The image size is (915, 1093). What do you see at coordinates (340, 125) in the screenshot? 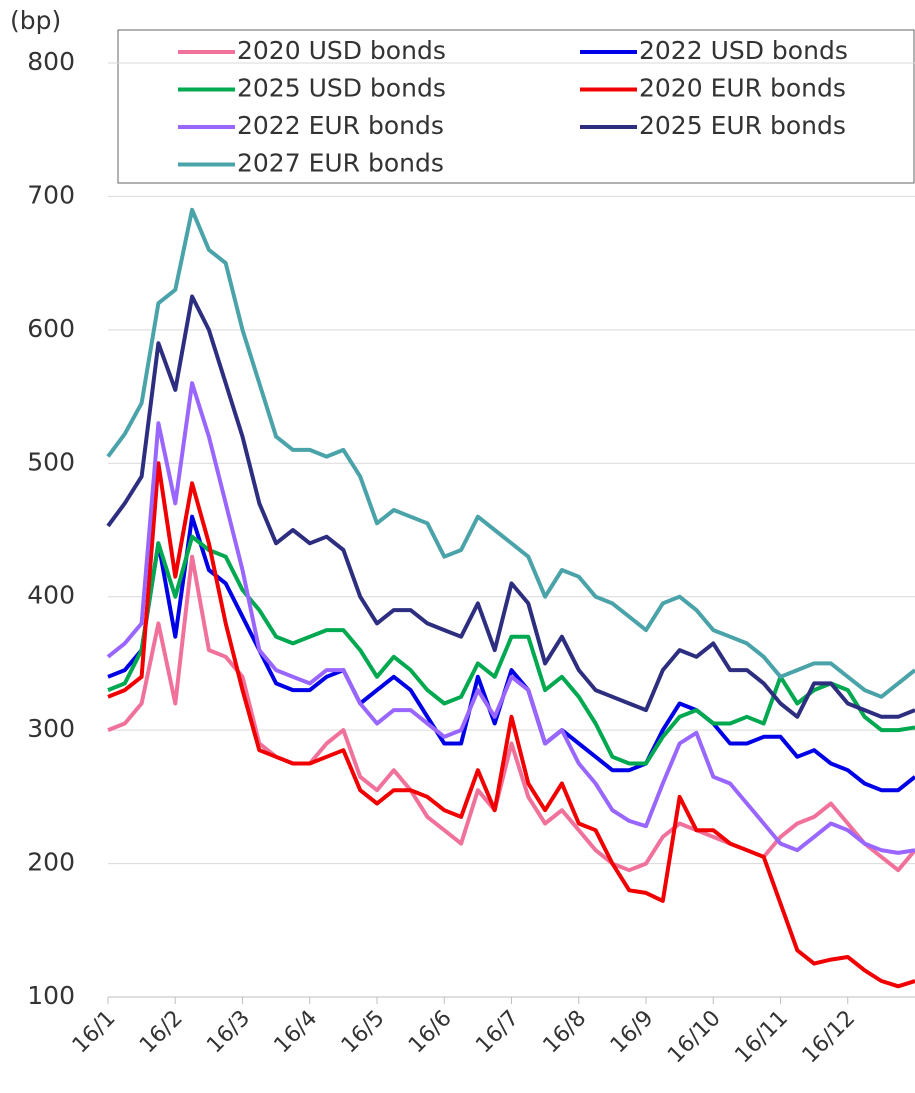
I see `legend-label: 2022 EUR bonds` at bounding box center [340, 125].